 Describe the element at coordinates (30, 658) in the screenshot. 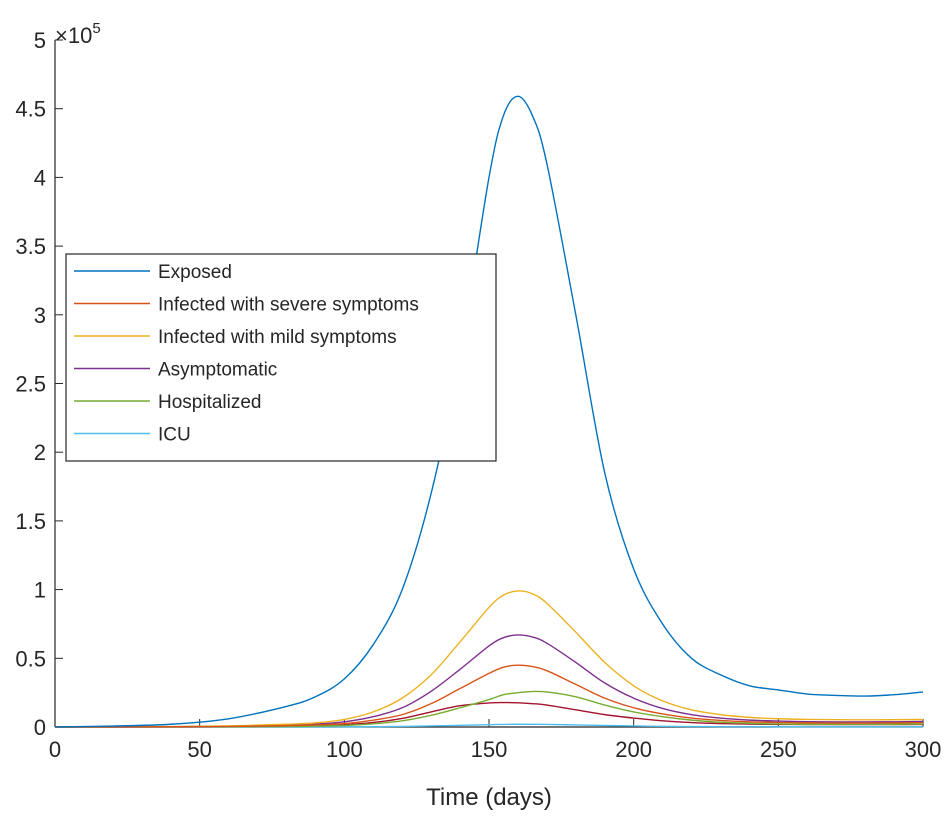

I see `y-tick-label: 0.5` at that location.